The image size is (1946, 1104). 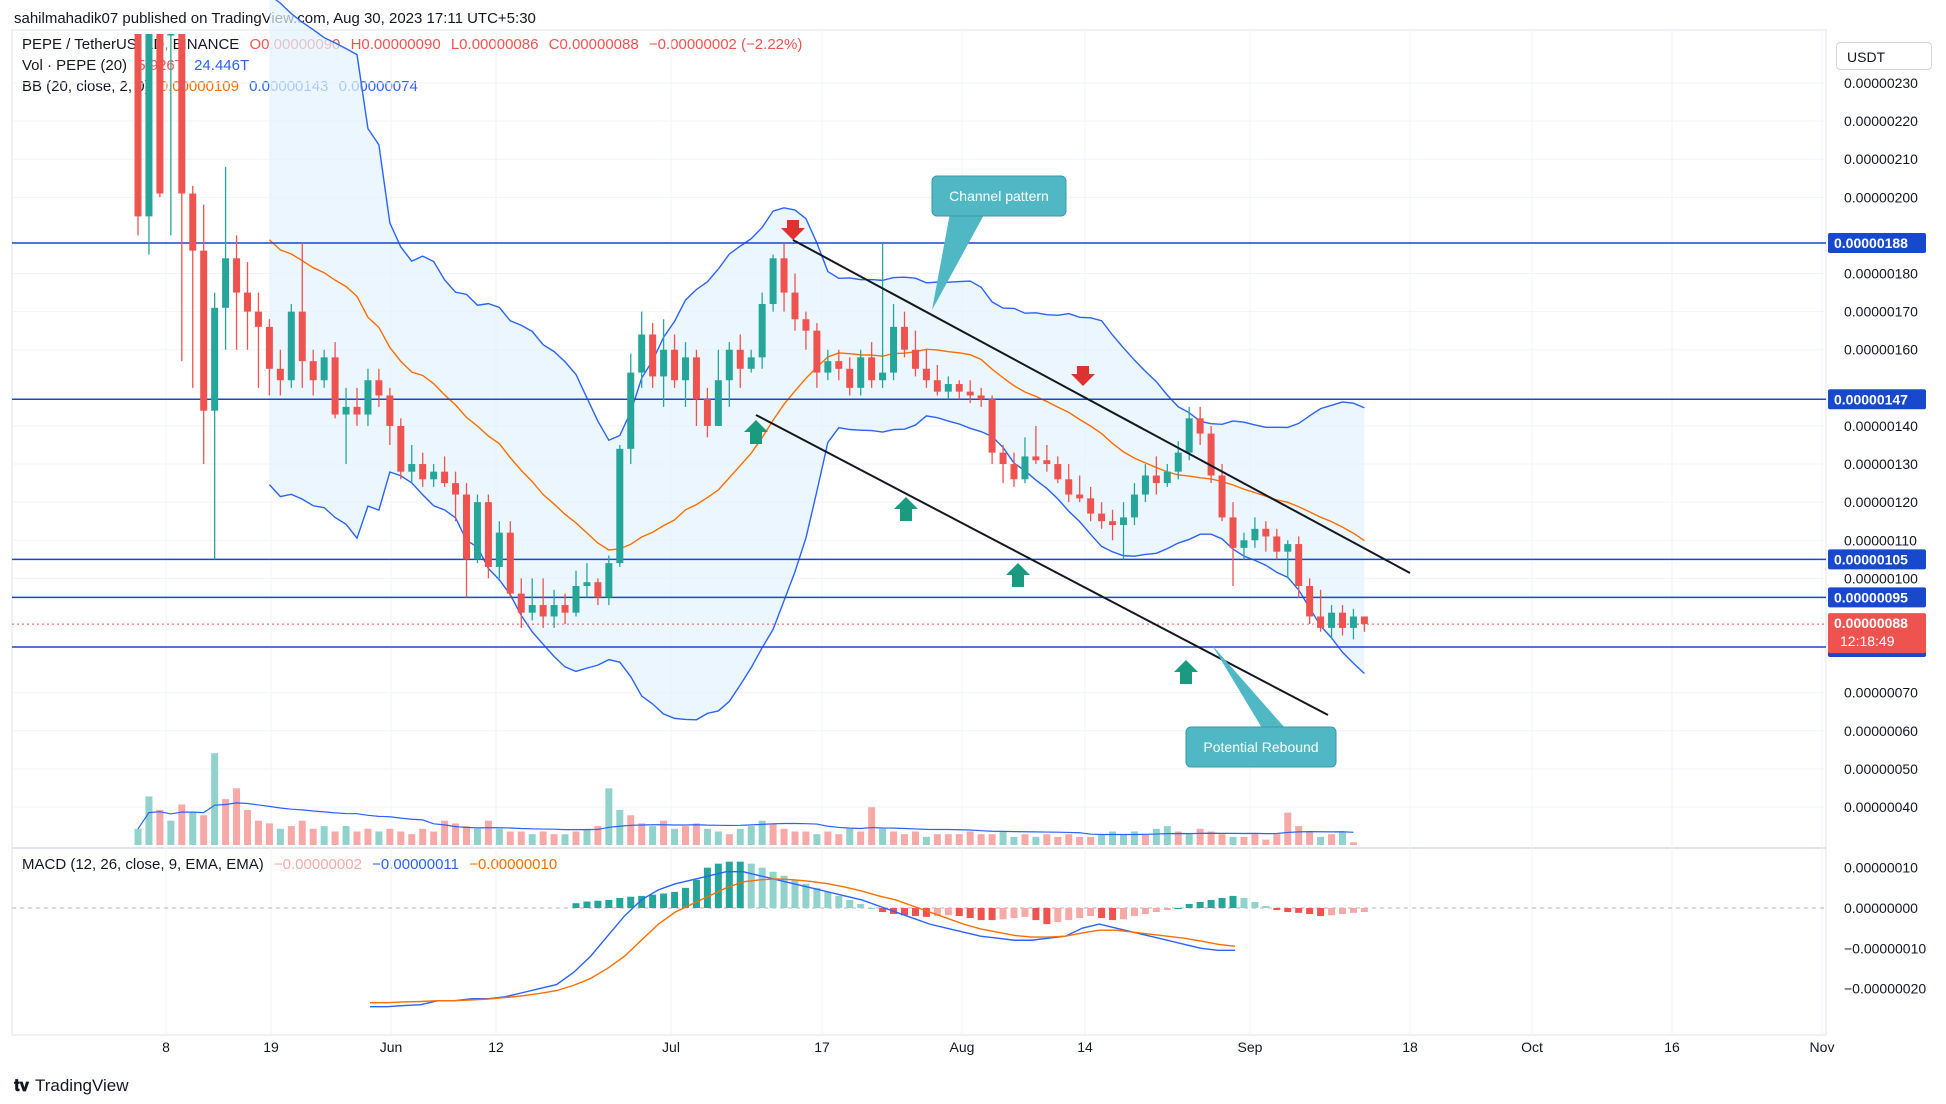 What do you see at coordinates (1881, 197) in the screenshot?
I see `price-tick-label: 0.00000200` at bounding box center [1881, 197].